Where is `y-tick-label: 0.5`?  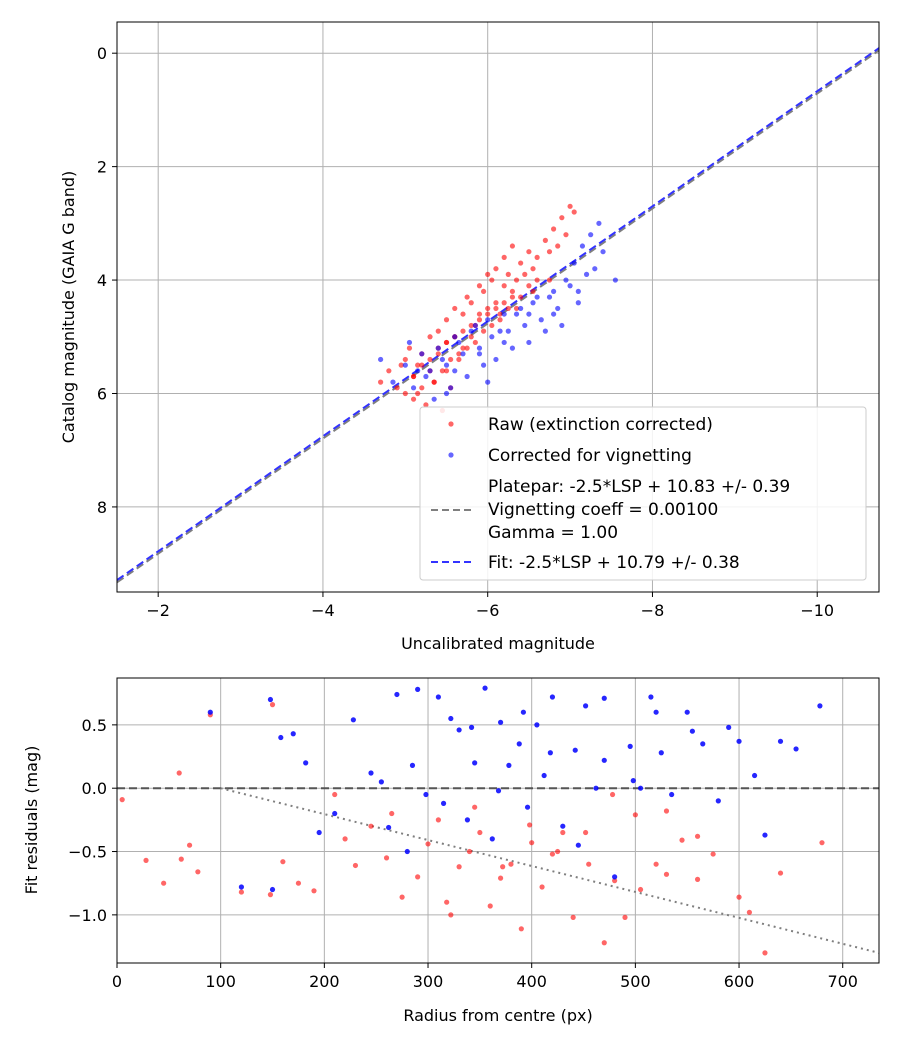
y-tick-label: 0.5 is located at coordinates (94, 725).